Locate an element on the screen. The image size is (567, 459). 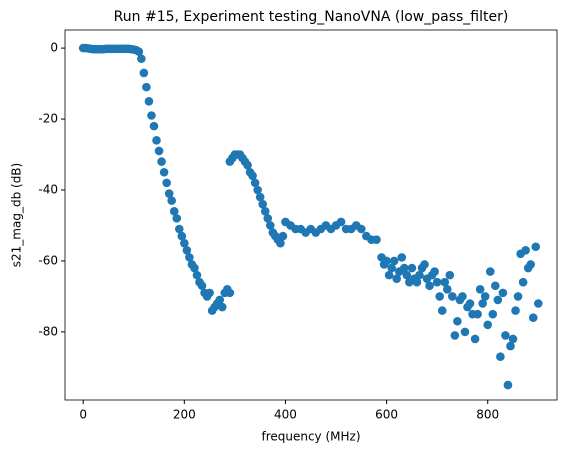
x-tick-label: 600 is located at coordinates (386, 415).